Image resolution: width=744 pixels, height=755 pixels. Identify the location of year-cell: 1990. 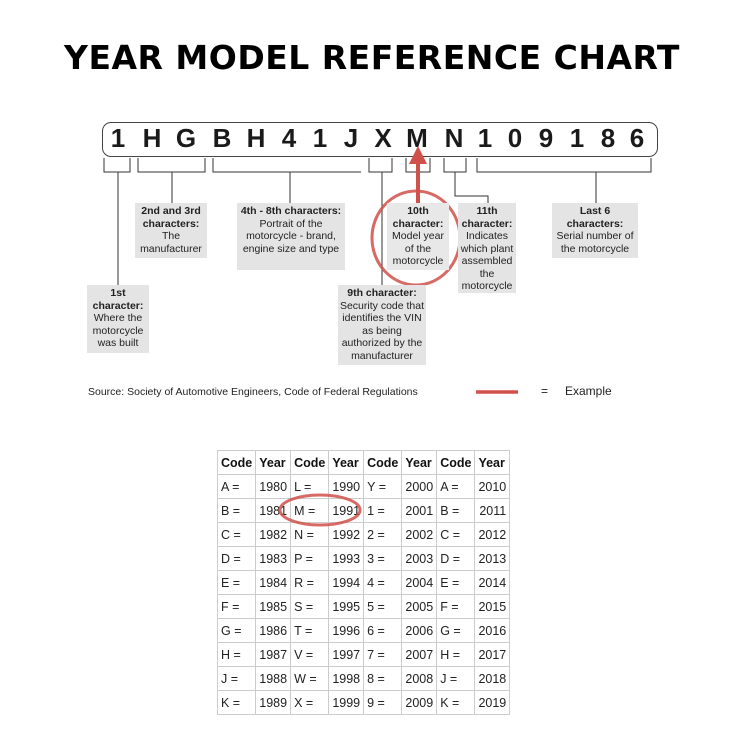
(346, 486).